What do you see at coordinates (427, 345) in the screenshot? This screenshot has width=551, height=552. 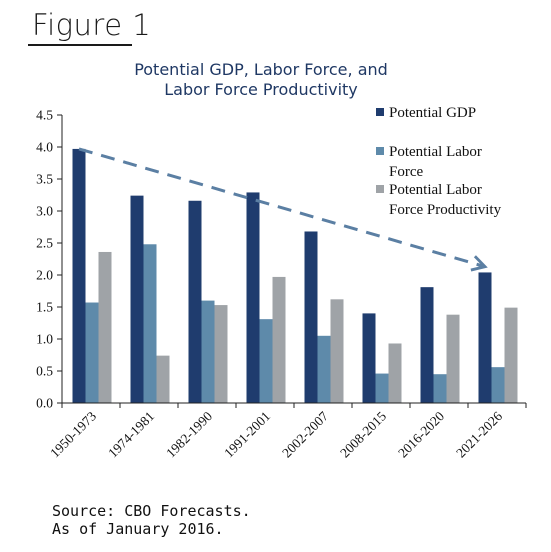 I see `bar-gdp-2016-2020` at bounding box center [427, 345].